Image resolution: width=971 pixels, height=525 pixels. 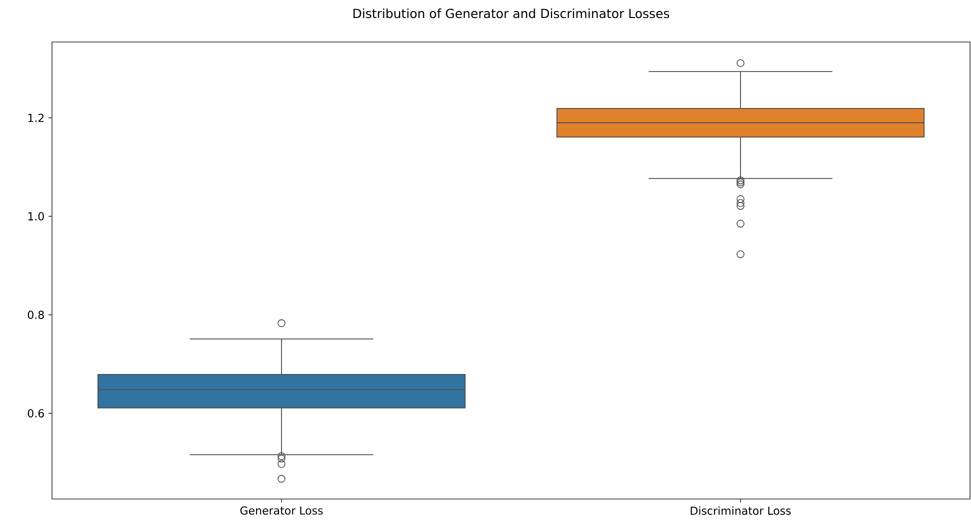 I want to click on x-tick-label: Discriminator Loss, so click(x=740, y=510).